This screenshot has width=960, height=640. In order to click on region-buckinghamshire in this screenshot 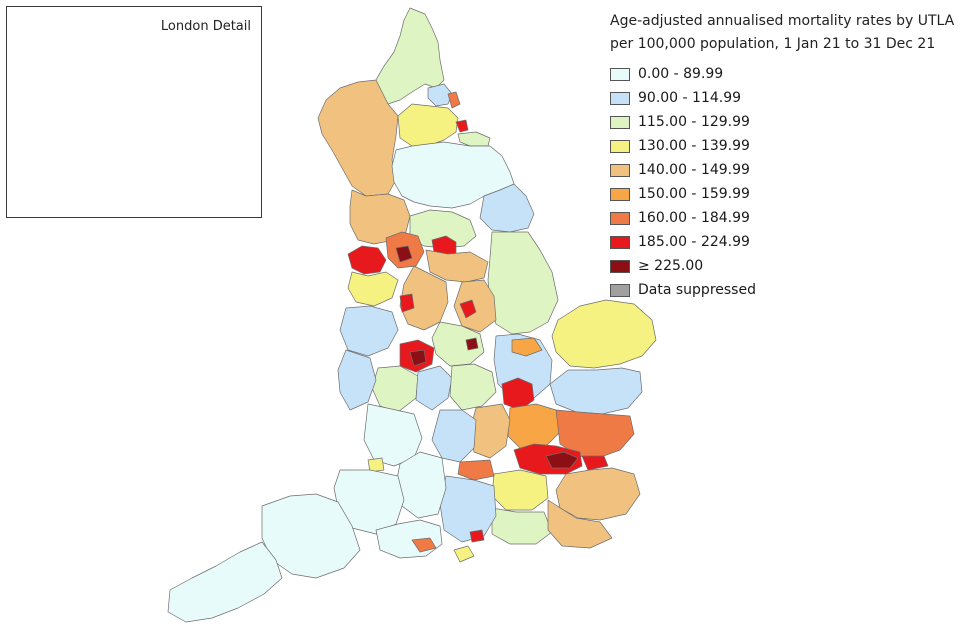, I will do `click(490, 431)`.